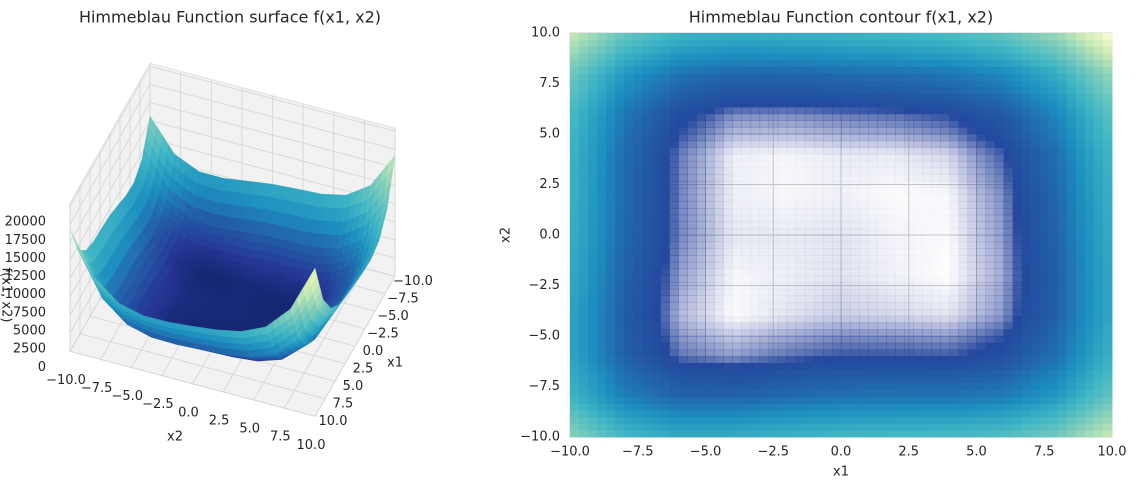 The height and width of the screenshot is (490, 1138). I want to click on y-tick-label: 5.0, so click(249, 429).